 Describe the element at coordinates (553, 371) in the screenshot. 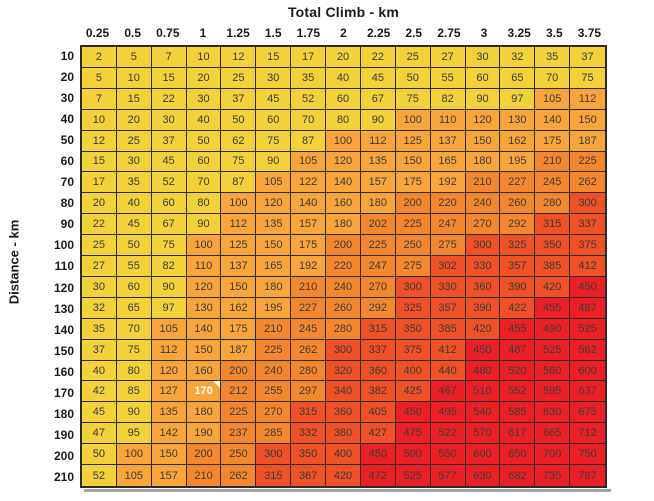

I see `heatmap-cell: 560` at that location.